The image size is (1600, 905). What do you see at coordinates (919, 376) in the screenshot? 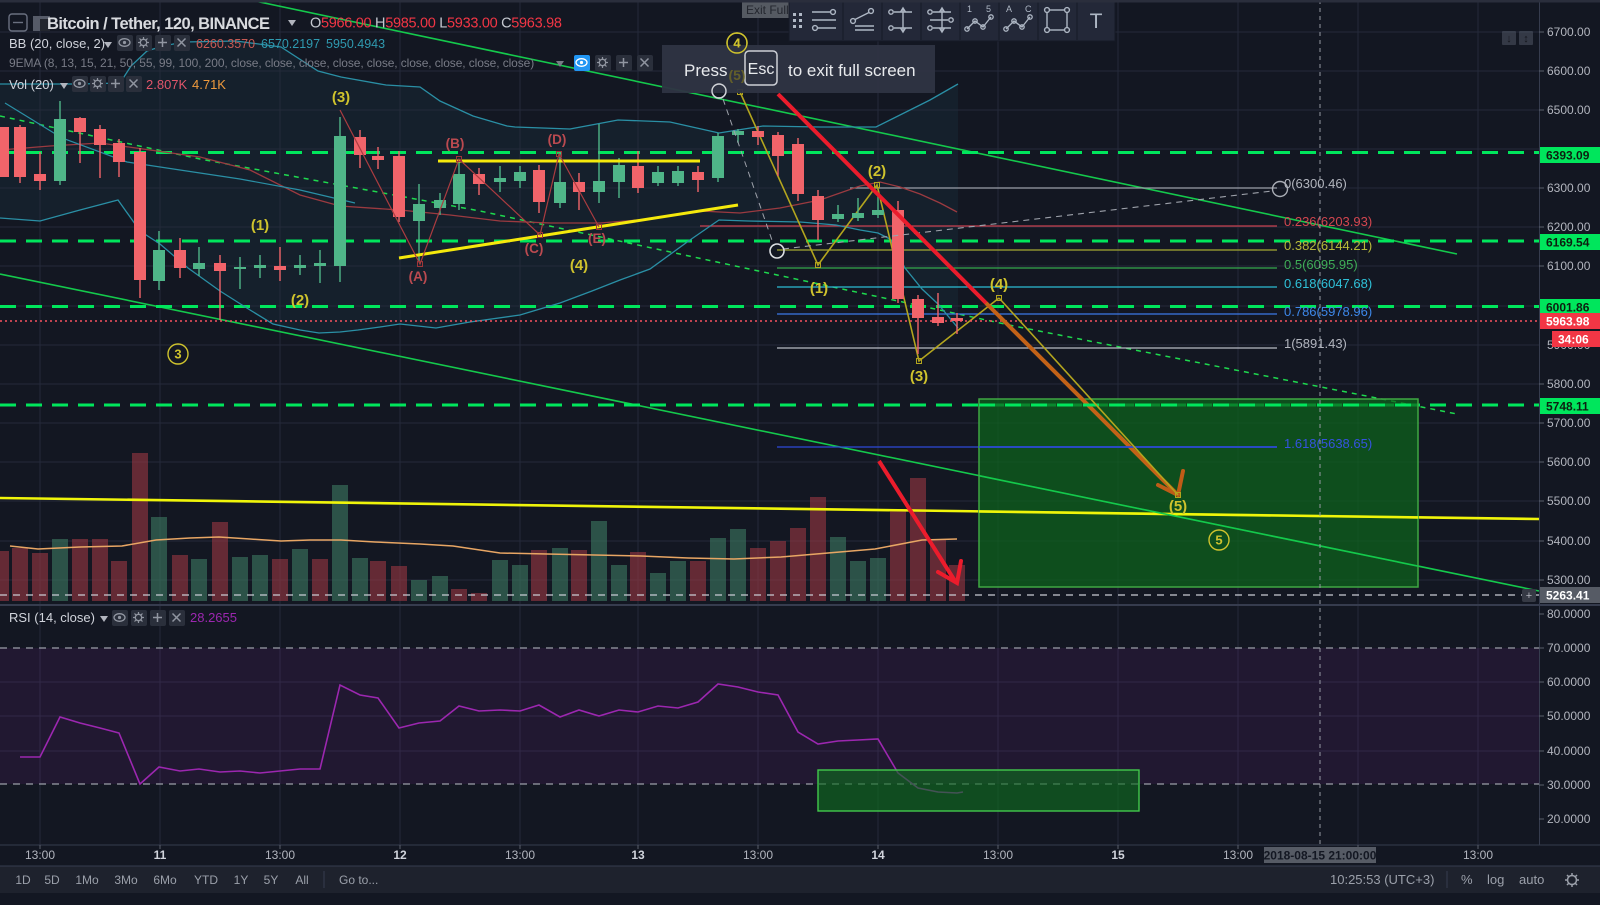
I see `svg-text: (3)` at bounding box center [919, 376].